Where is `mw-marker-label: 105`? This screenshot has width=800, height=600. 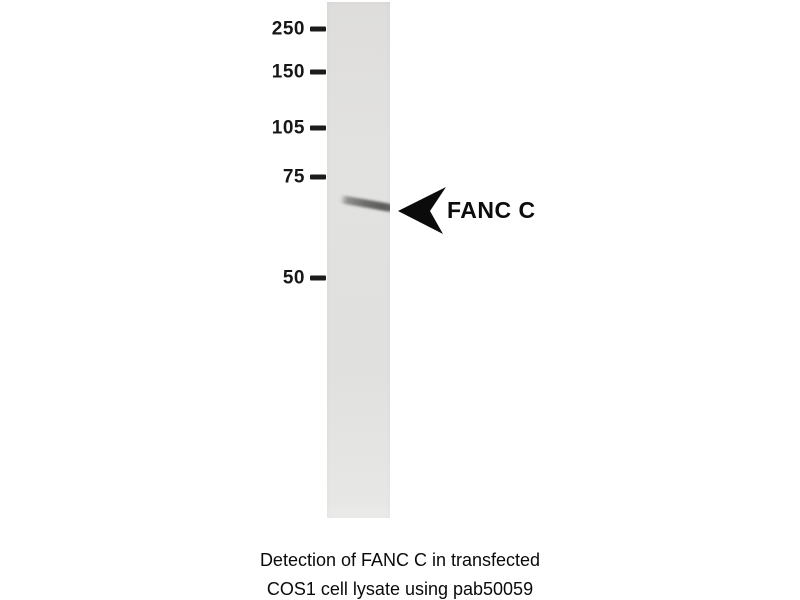
mw-marker-label: 105 is located at coordinates (288, 128).